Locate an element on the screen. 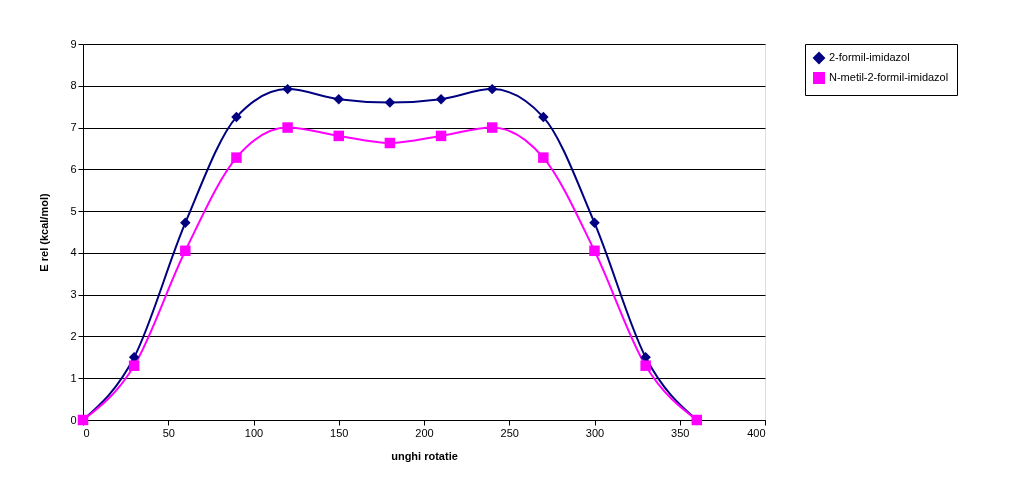  y-tick-label: 6 is located at coordinates (73, 168).